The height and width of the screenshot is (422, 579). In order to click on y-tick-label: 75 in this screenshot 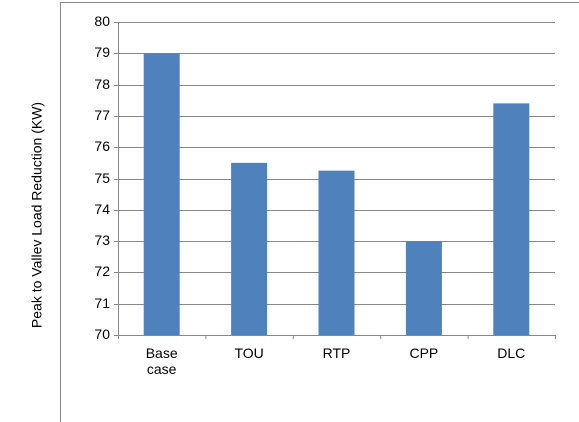, I will do `click(102, 178)`.